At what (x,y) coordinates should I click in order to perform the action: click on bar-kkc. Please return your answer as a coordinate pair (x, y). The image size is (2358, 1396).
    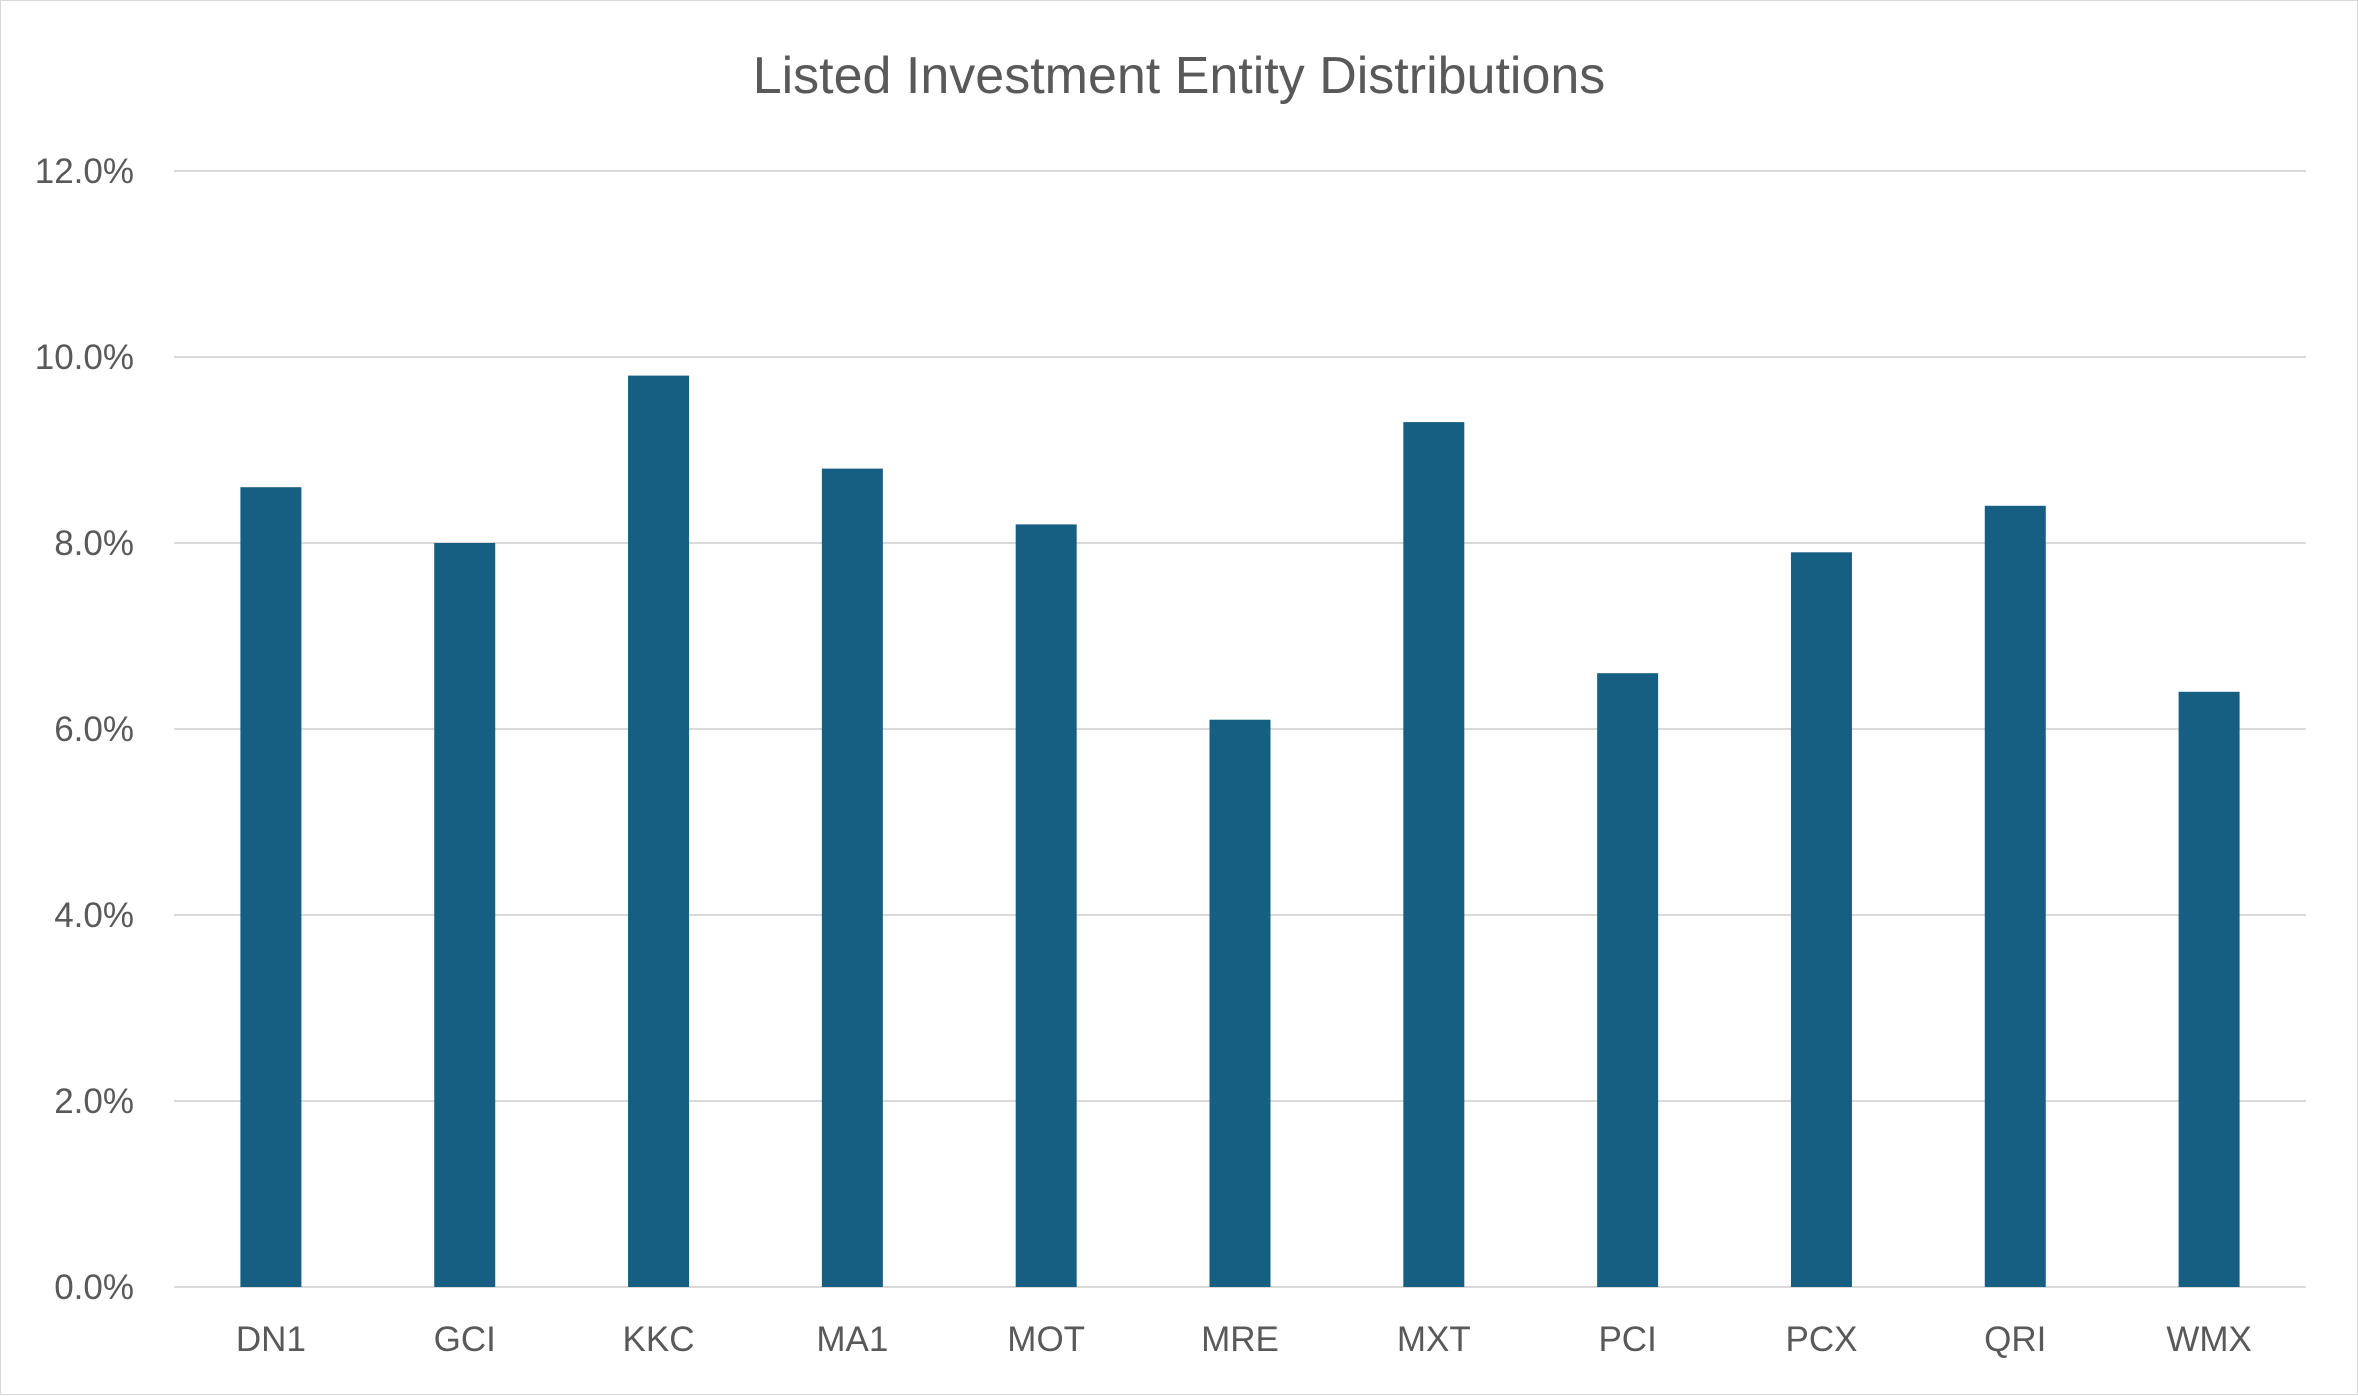
    Looking at the image, I should click on (659, 831).